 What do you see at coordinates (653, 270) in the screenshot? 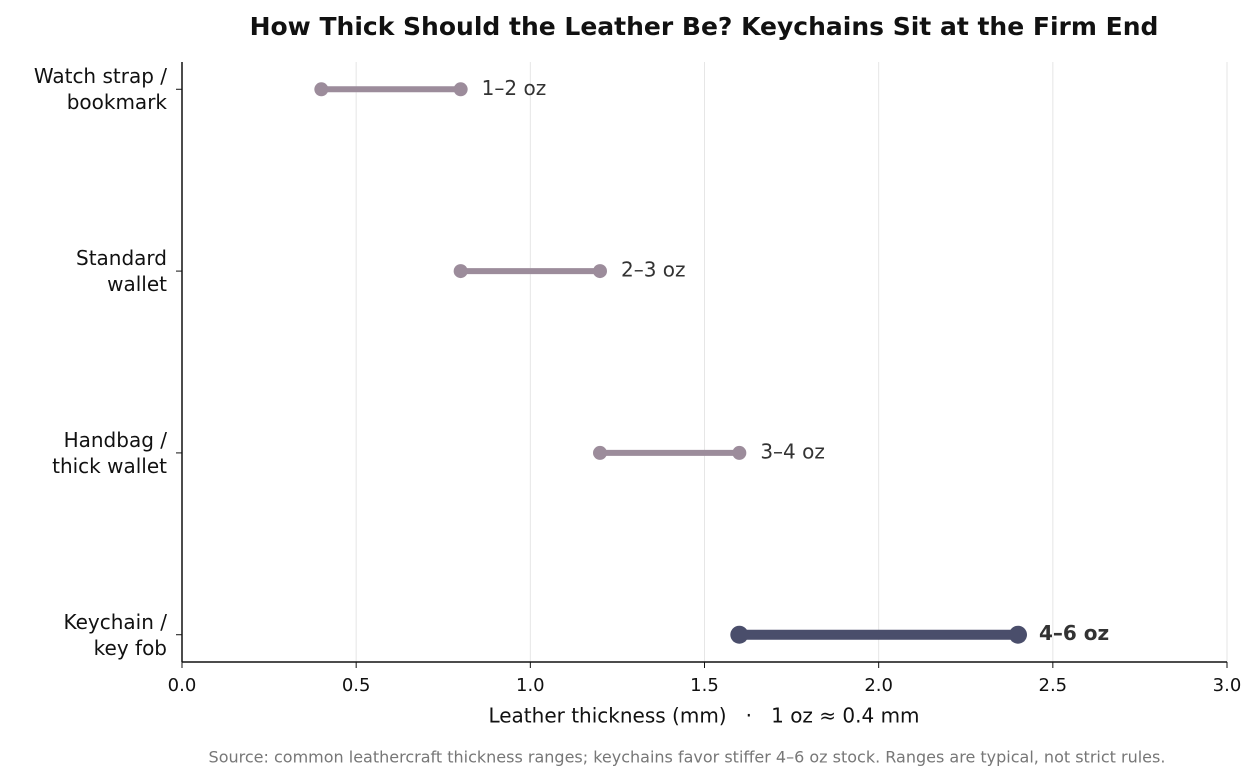
I see `value-label: 2–3 oz` at bounding box center [653, 270].